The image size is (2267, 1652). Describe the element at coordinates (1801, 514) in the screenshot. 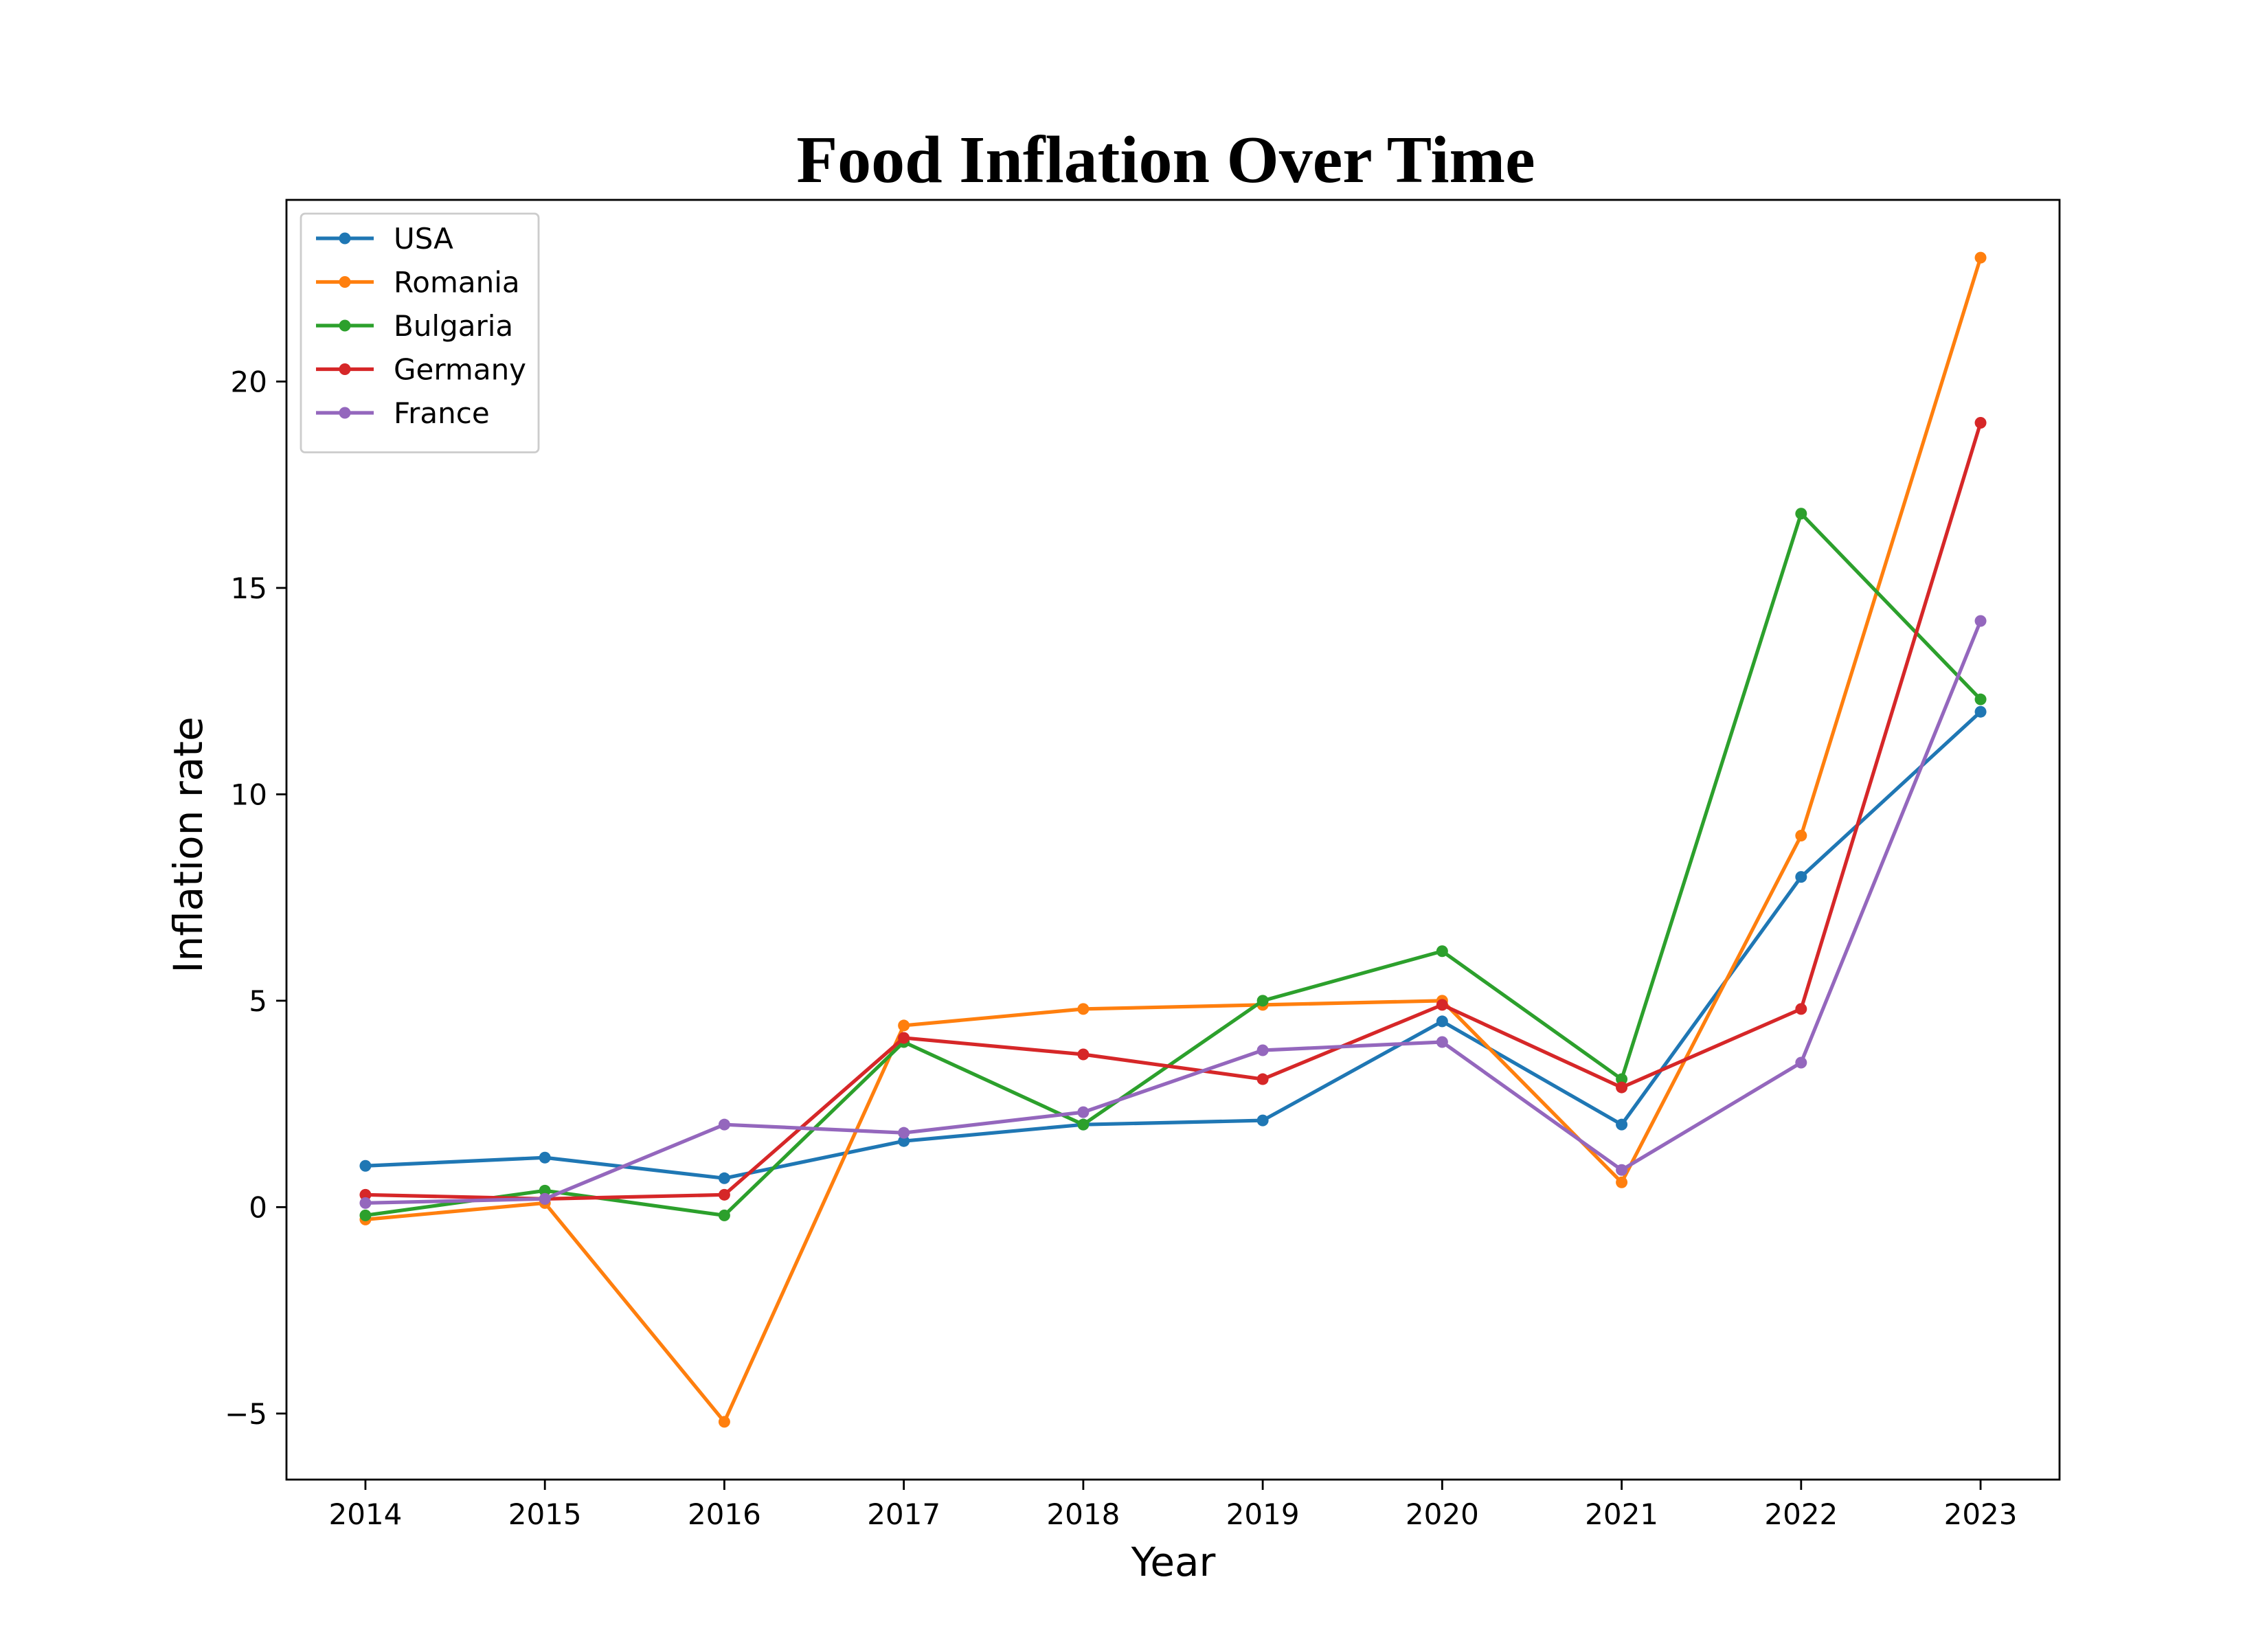

I see `data-point-bulgaria-2022` at that location.